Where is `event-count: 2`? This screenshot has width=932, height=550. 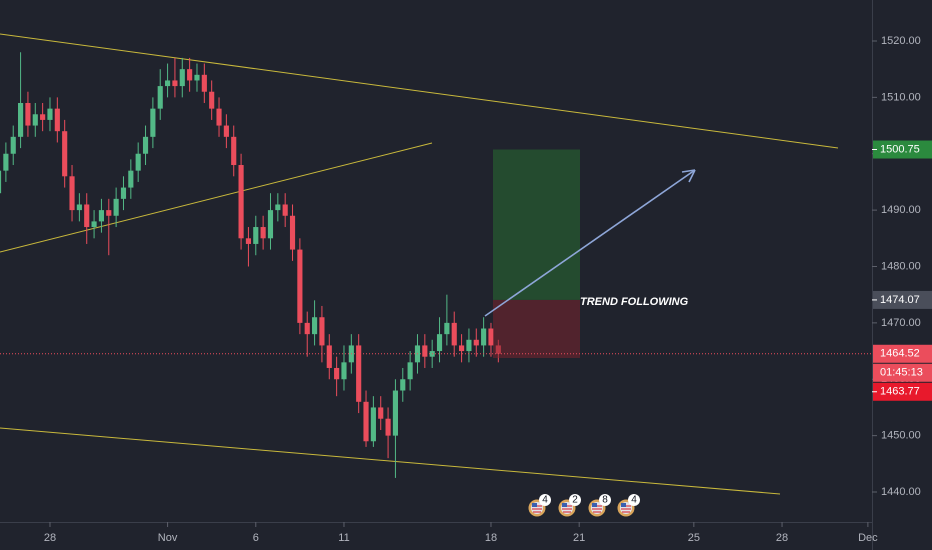 event-count: 2 is located at coordinates (575, 500).